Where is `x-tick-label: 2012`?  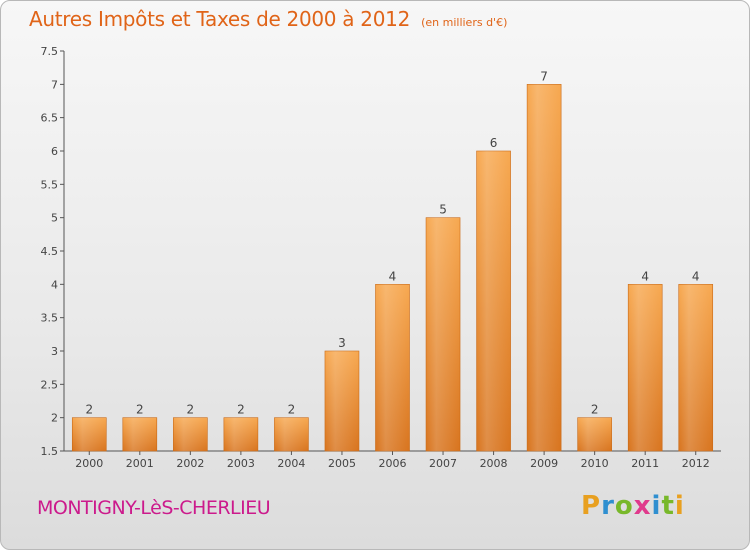
x-tick-label: 2012 is located at coordinates (696, 463).